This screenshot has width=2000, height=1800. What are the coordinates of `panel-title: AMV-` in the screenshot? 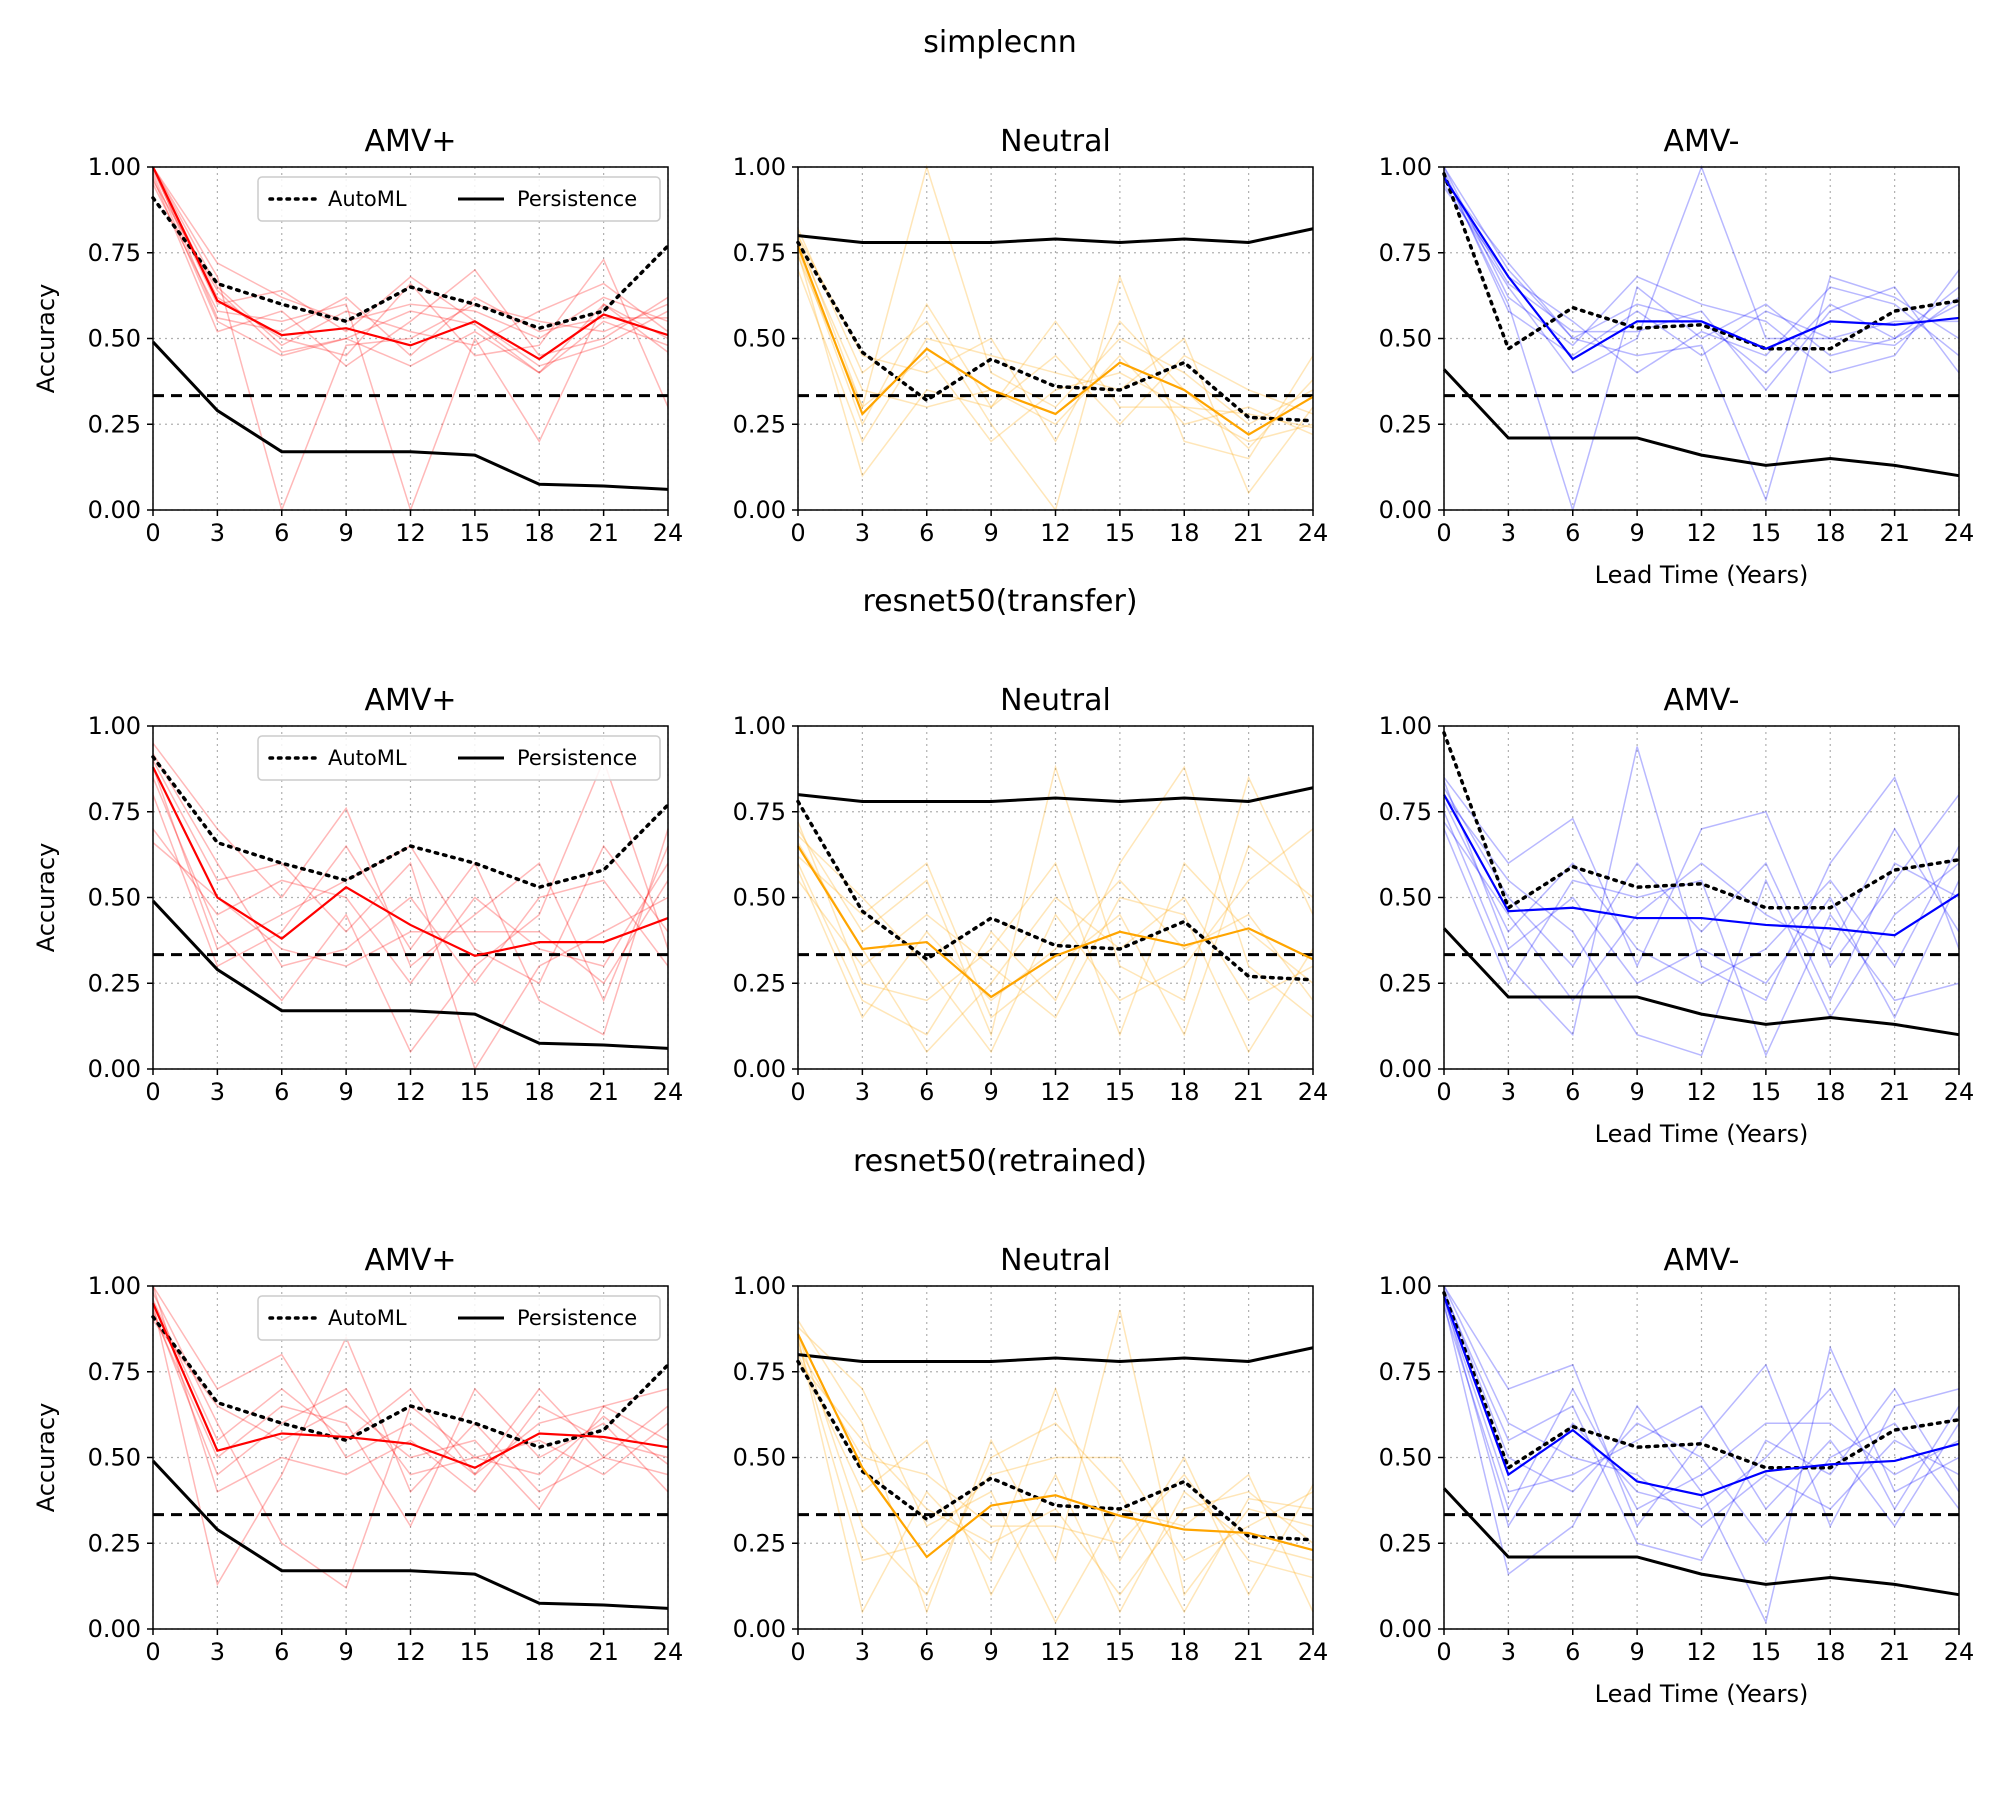 It's located at (1702, 141).